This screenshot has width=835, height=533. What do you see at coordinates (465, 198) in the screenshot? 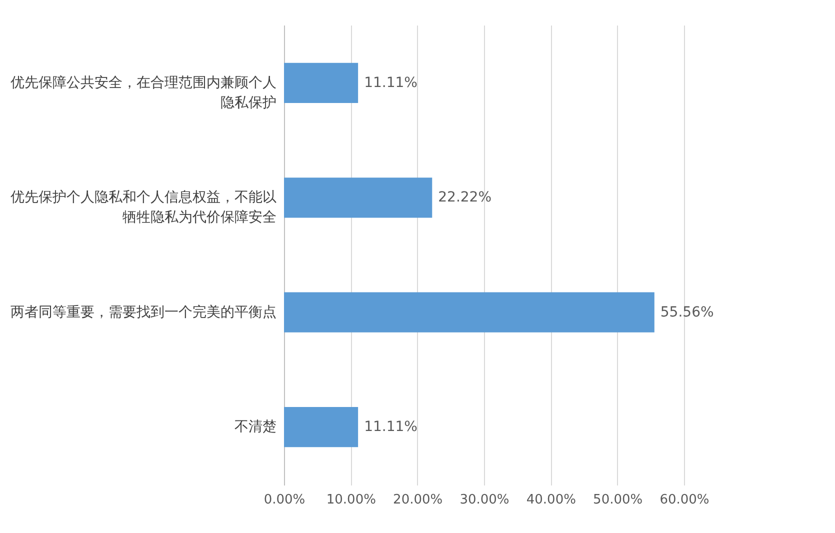
I see `data-label: 22.22%` at bounding box center [465, 198].